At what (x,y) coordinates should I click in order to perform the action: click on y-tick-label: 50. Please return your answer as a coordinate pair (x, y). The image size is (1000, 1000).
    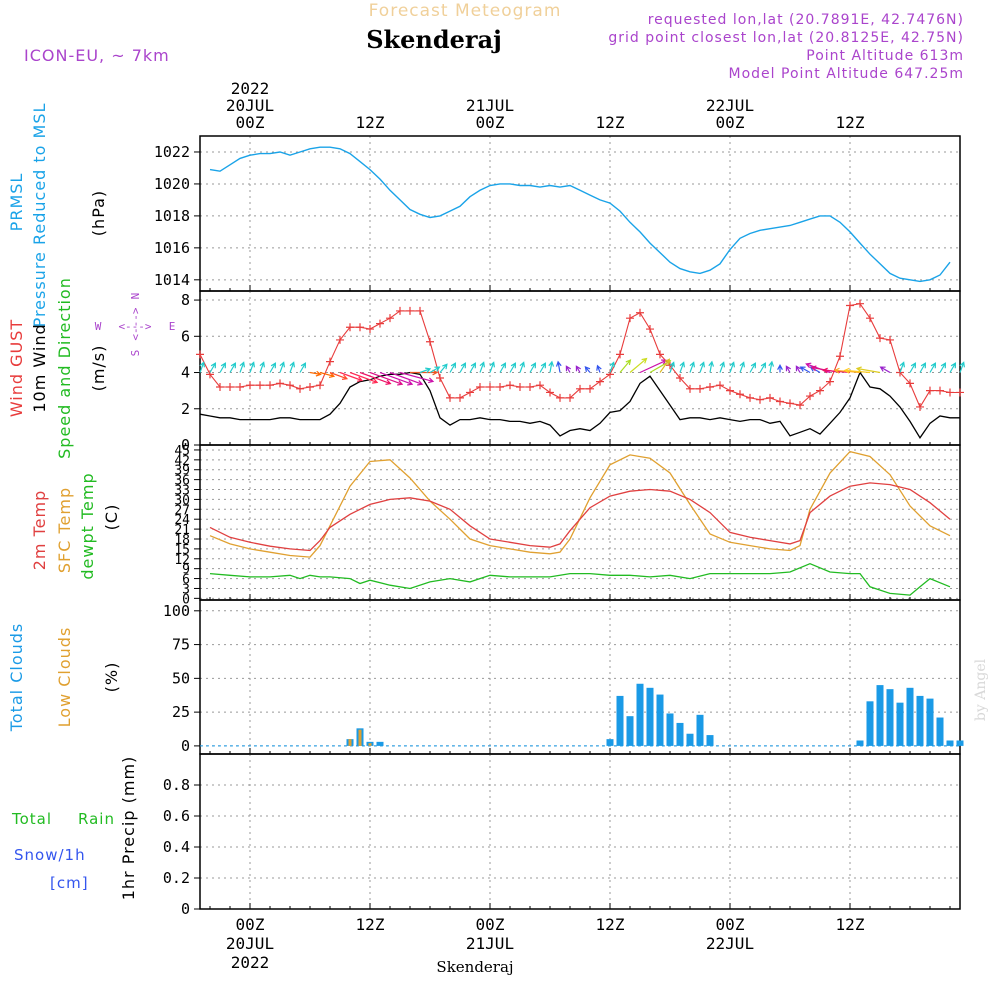
    Looking at the image, I should click on (181, 678).